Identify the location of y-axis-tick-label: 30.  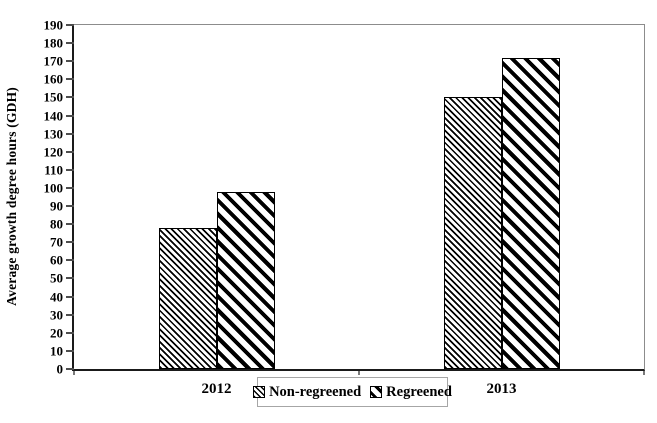
(56, 315).